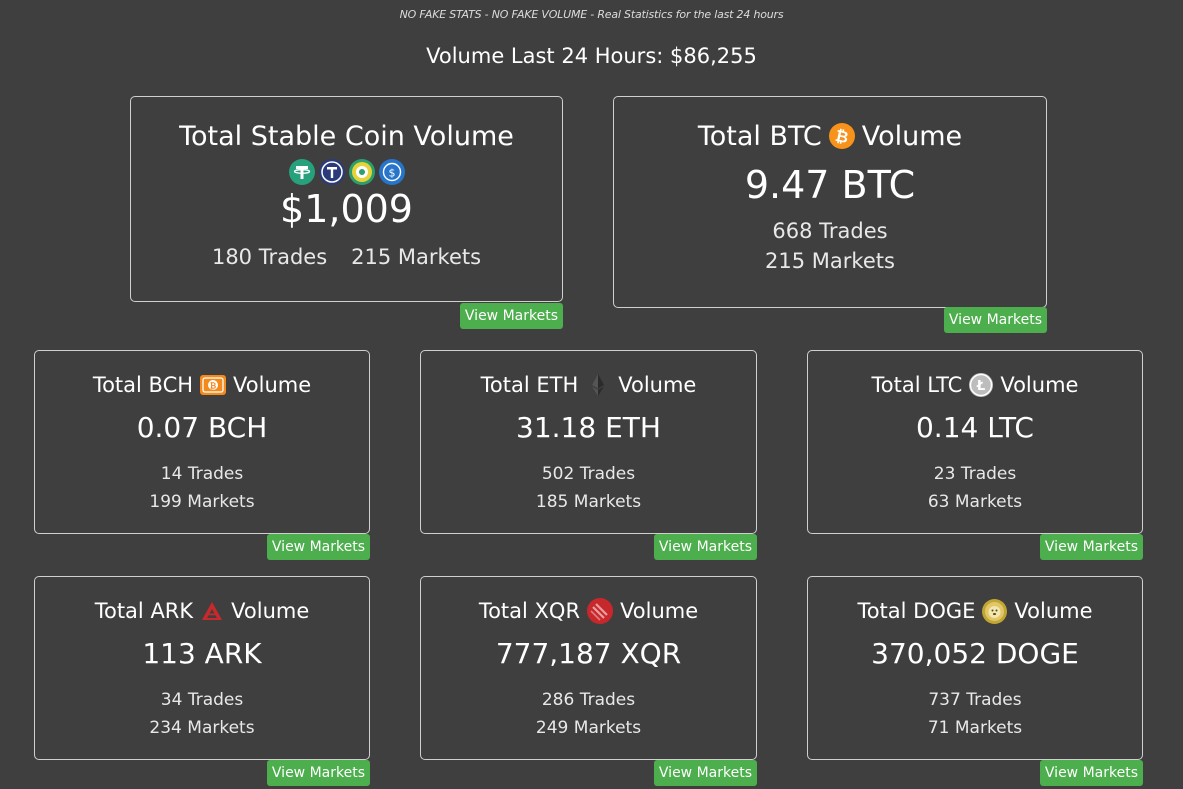 Image resolution: width=1183 pixels, height=789 pixels. Describe the element at coordinates (346, 172) in the screenshot. I see `stable-coin-icons: $` at that location.